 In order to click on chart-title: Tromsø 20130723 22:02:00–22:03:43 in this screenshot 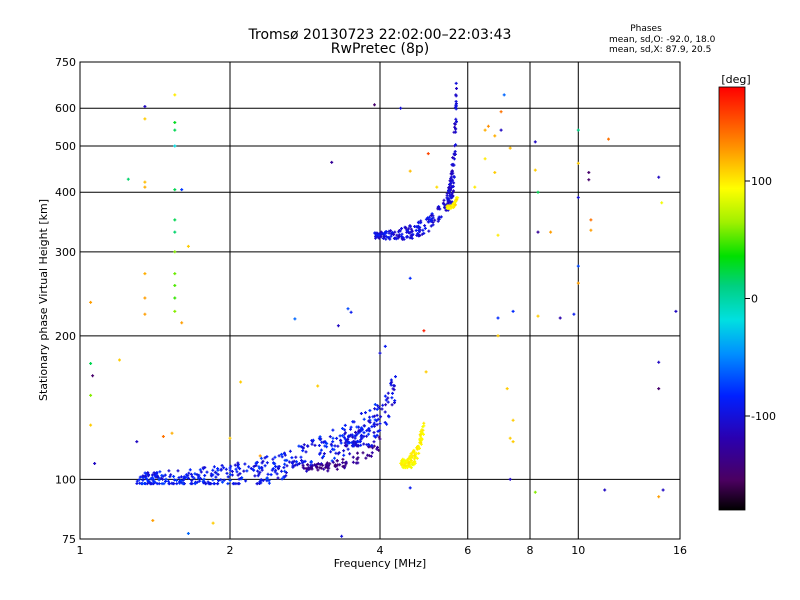, I will do `click(380, 35)`.